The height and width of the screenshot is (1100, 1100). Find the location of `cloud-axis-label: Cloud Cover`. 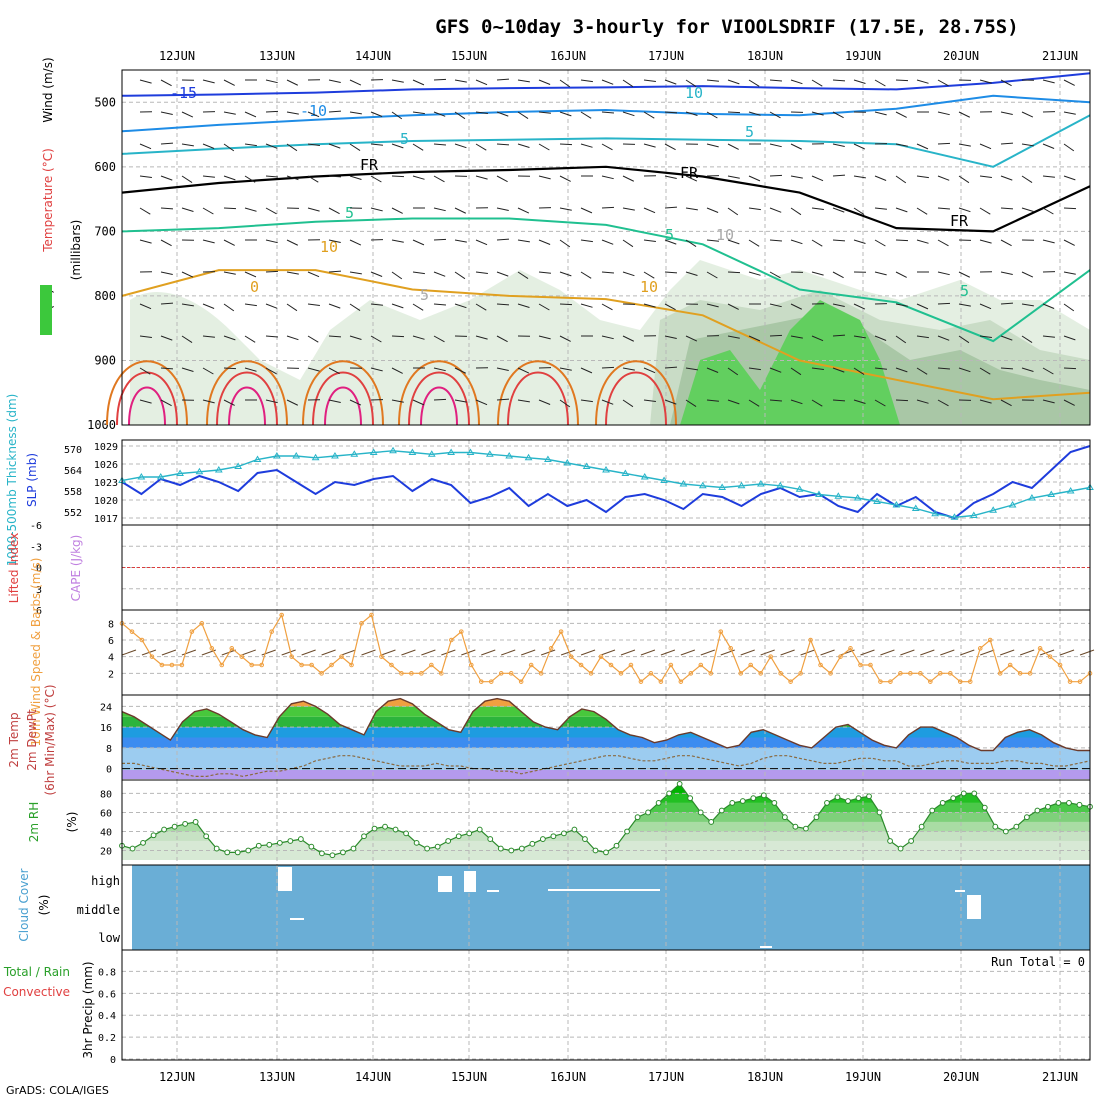

cloud-axis-label: Cloud Cover is located at coordinates (24, 904).